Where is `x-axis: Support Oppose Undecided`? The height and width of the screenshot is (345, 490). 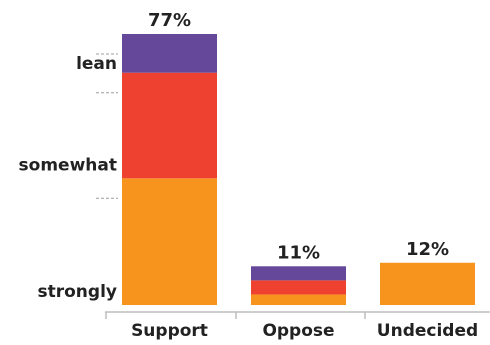 x-axis: Support Oppose Undecided is located at coordinates (297, 326).